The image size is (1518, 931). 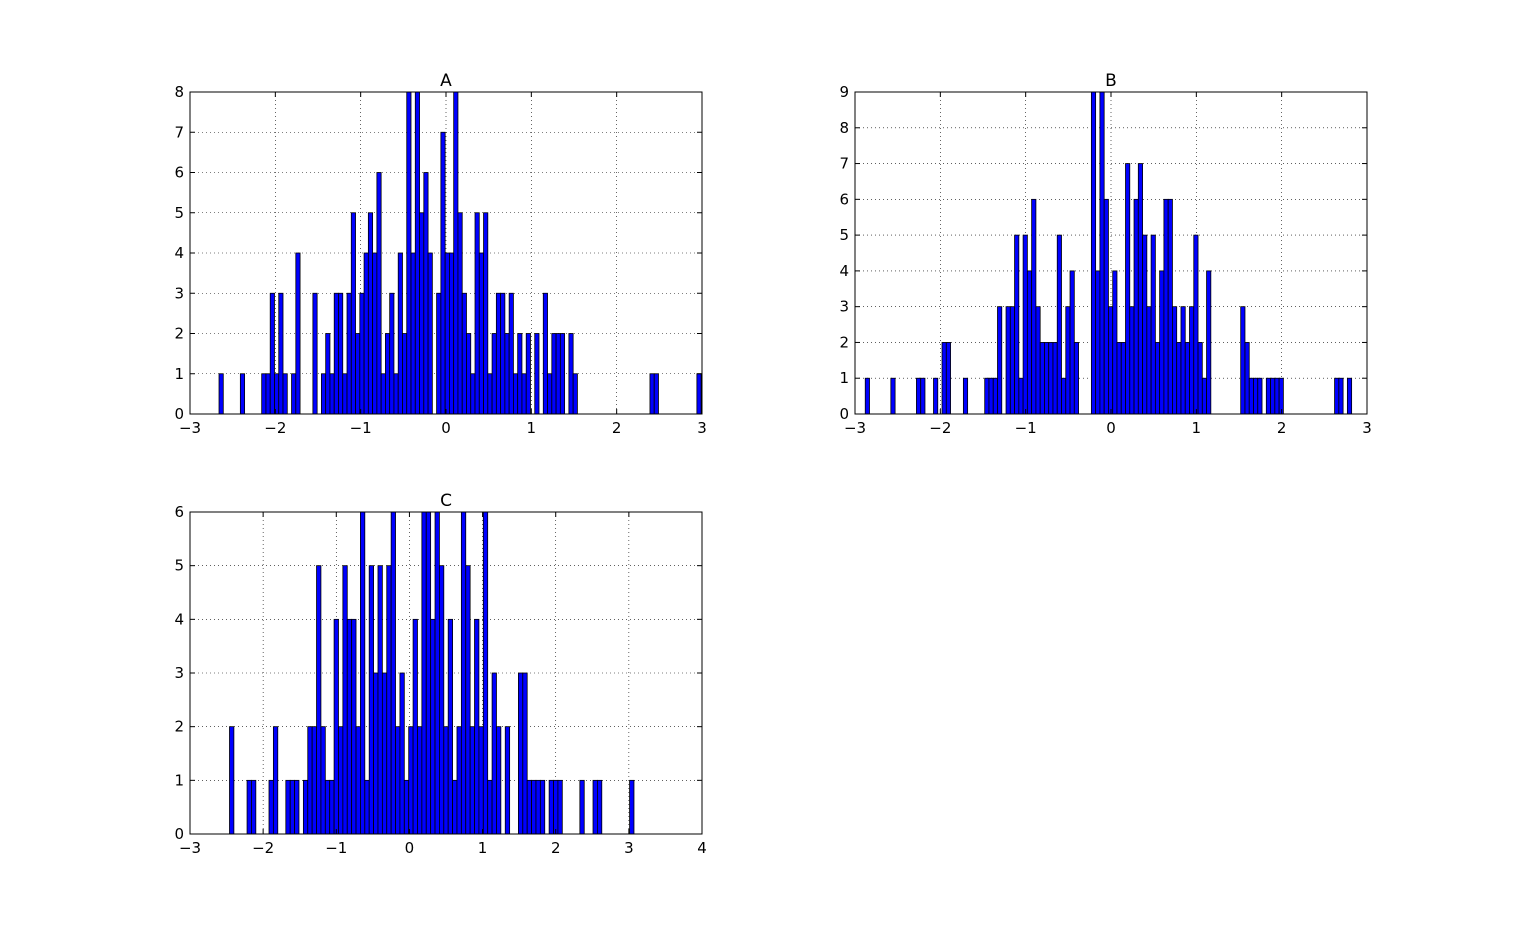 What do you see at coordinates (702, 848) in the screenshot?
I see `x-tick-label: 4` at bounding box center [702, 848].